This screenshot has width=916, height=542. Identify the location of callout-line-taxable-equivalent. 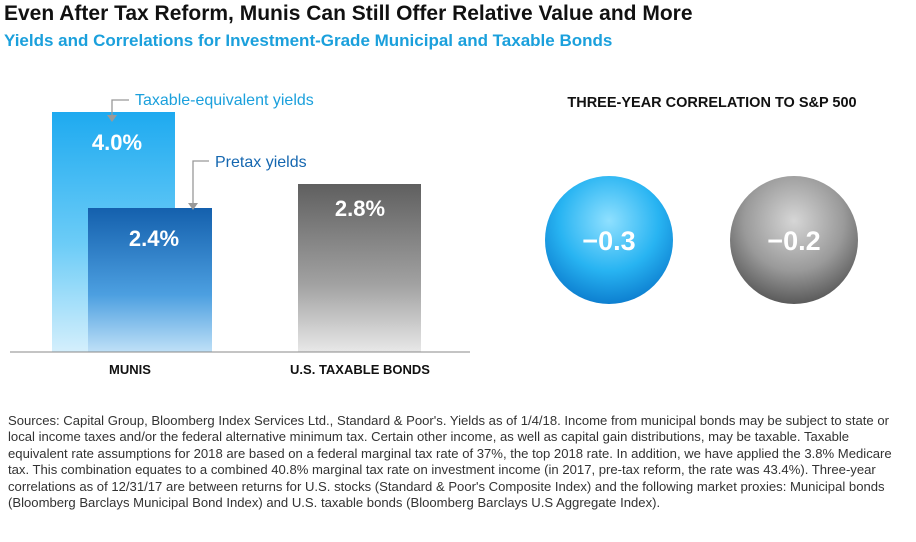
(120, 107).